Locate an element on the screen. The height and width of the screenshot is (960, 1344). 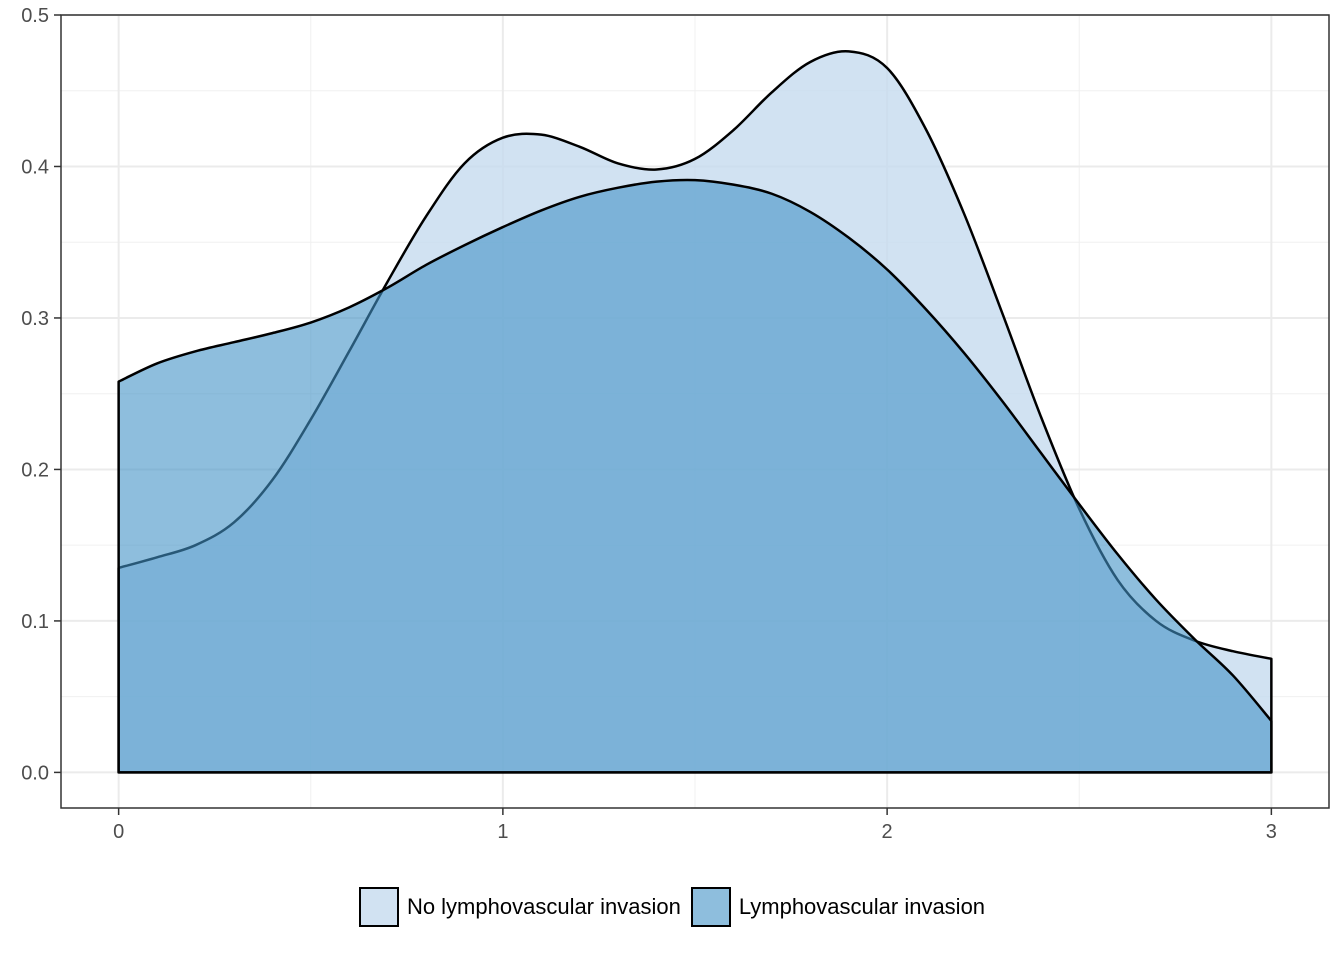
legend-item-no-lvi: No lymphovascular invasion is located at coordinates (519, 907).